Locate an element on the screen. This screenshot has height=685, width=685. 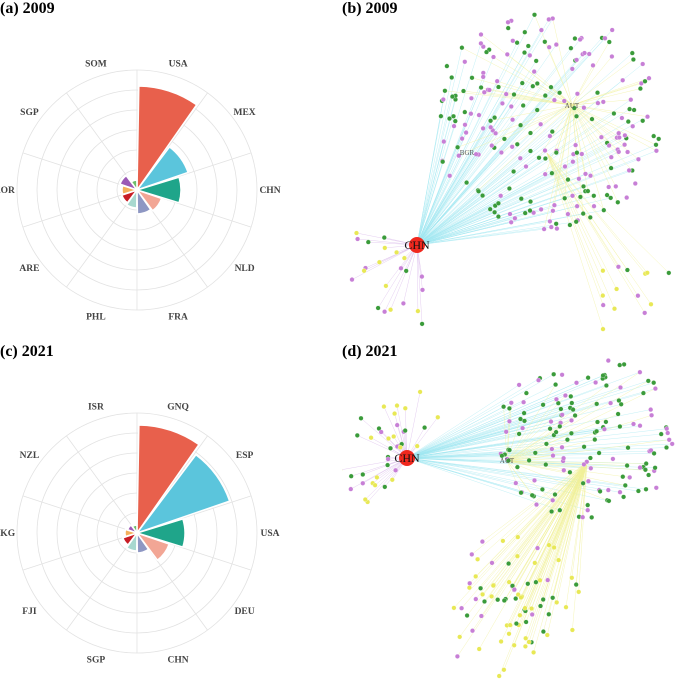
bar-chn is located at coordinates (158, 190).